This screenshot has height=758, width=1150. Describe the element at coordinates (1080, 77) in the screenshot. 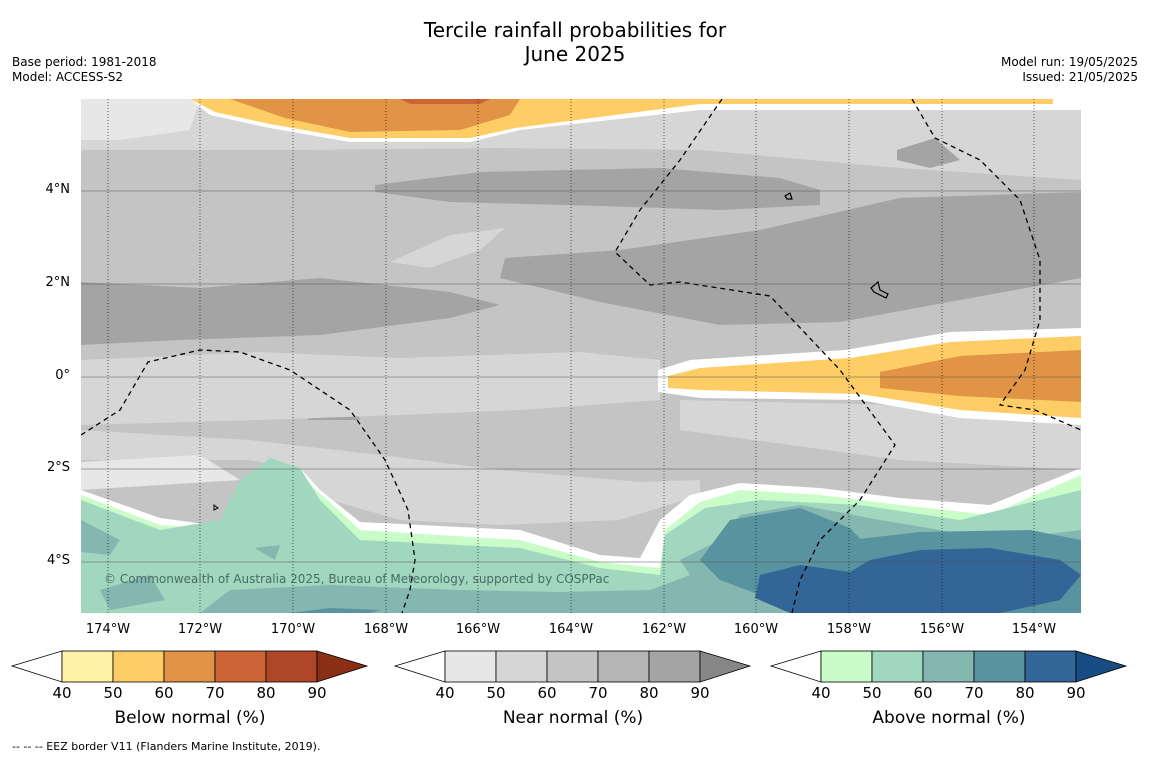

I see `issued-date: Issued: 21/05/2025` at that location.